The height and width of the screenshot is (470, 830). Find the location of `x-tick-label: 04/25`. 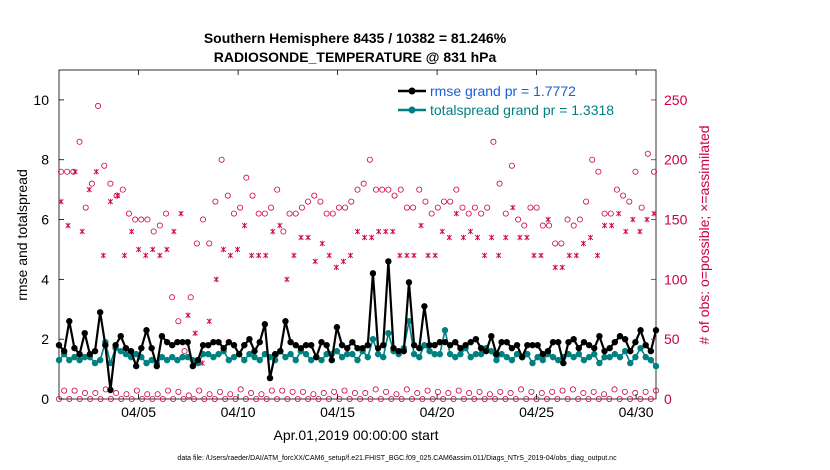

x-tick-label: 04/25 is located at coordinates (536, 412).